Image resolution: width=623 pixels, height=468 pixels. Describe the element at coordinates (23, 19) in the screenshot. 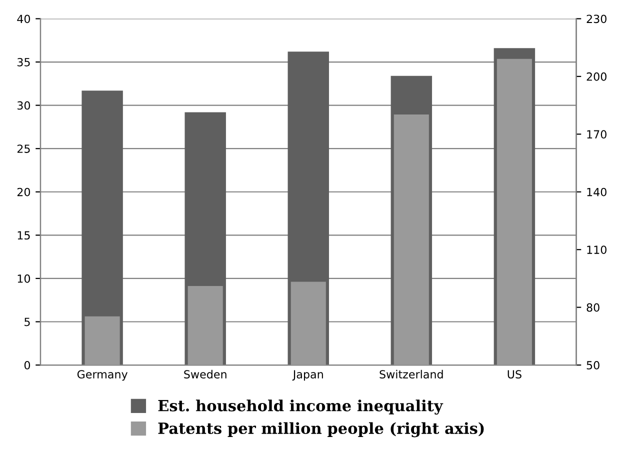

I see `y-tick-label: 40` at that location.